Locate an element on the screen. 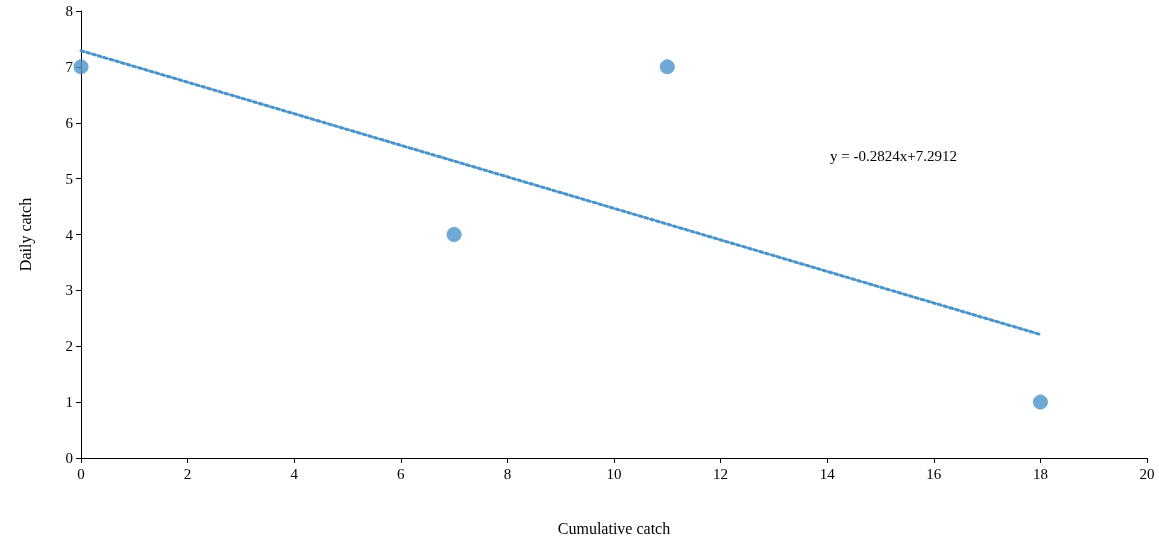  y-tick-label: 7 is located at coordinates (69, 66).